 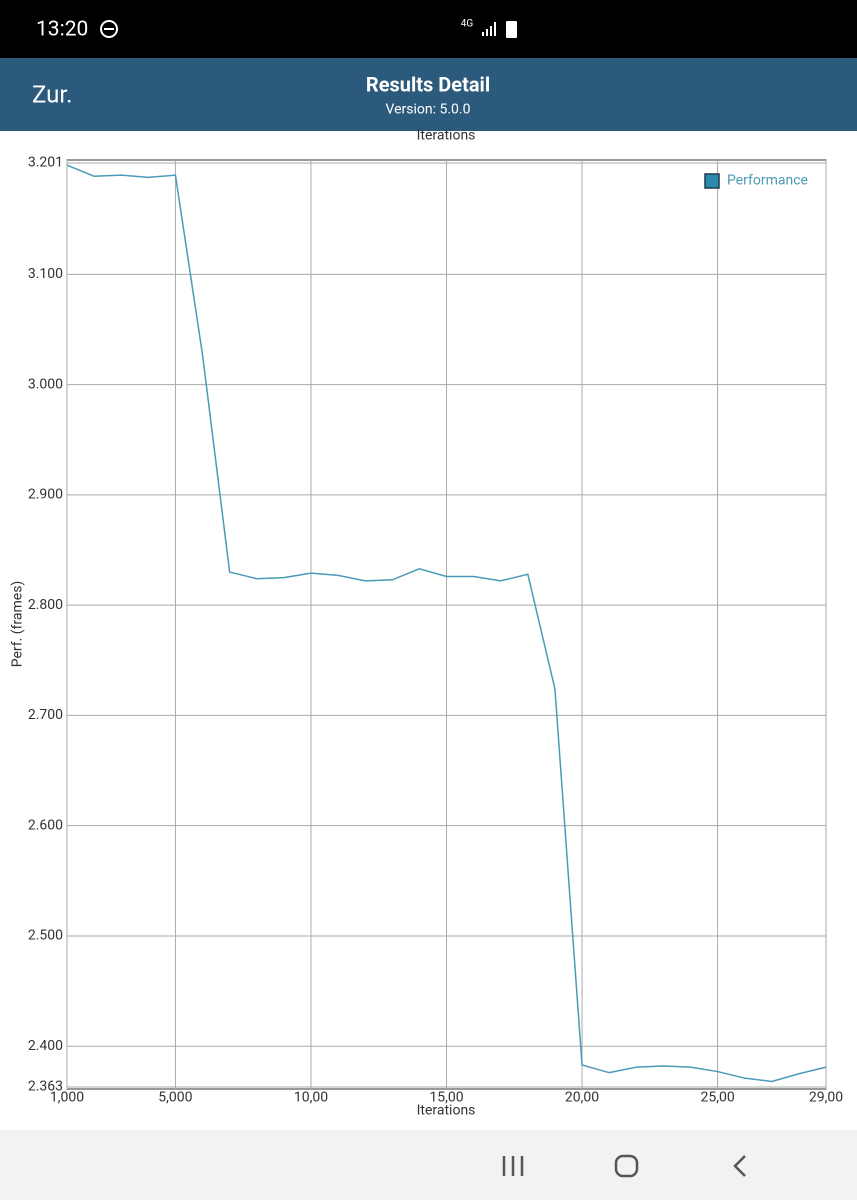 What do you see at coordinates (45, 163) in the screenshot?
I see `y-tick-label: 3.201` at bounding box center [45, 163].